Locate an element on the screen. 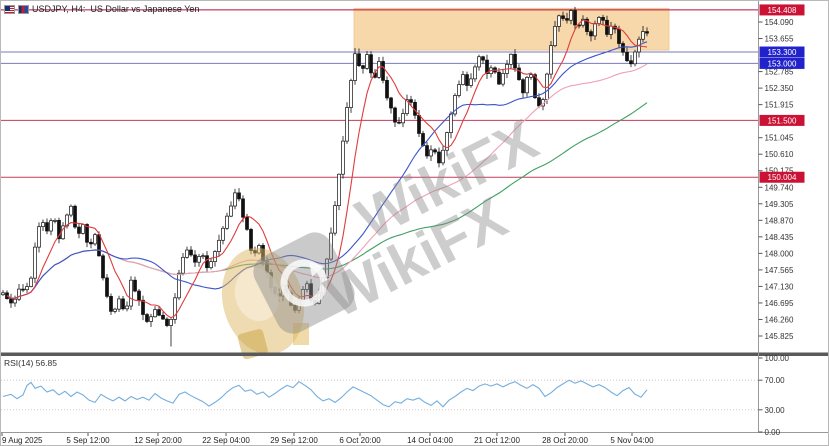 The image size is (829, 446). time-tick-label: 6 Oct 20:00 is located at coordinates (360, 440).